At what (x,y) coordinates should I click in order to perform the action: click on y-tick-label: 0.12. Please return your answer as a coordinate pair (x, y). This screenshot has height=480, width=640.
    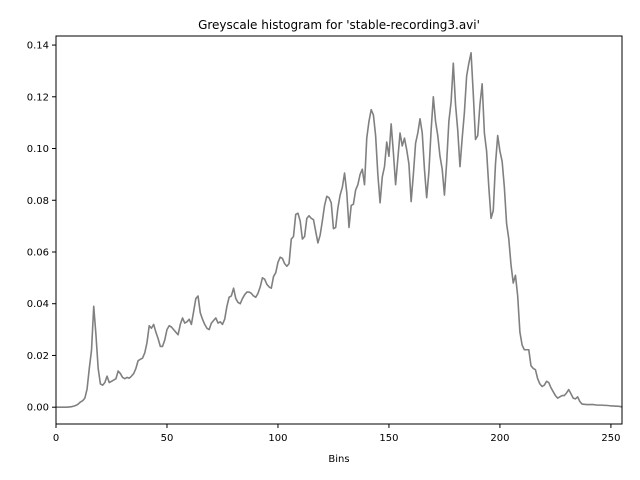
    Looking at the image, I should click on (38, 97).